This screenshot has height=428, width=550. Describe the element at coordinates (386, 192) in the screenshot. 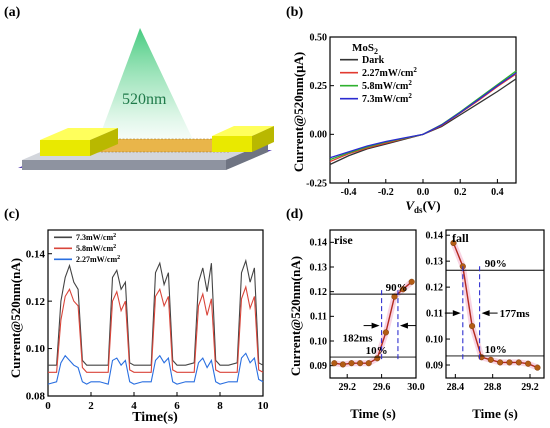

I see `x-tick-label: -0.2` at that location.